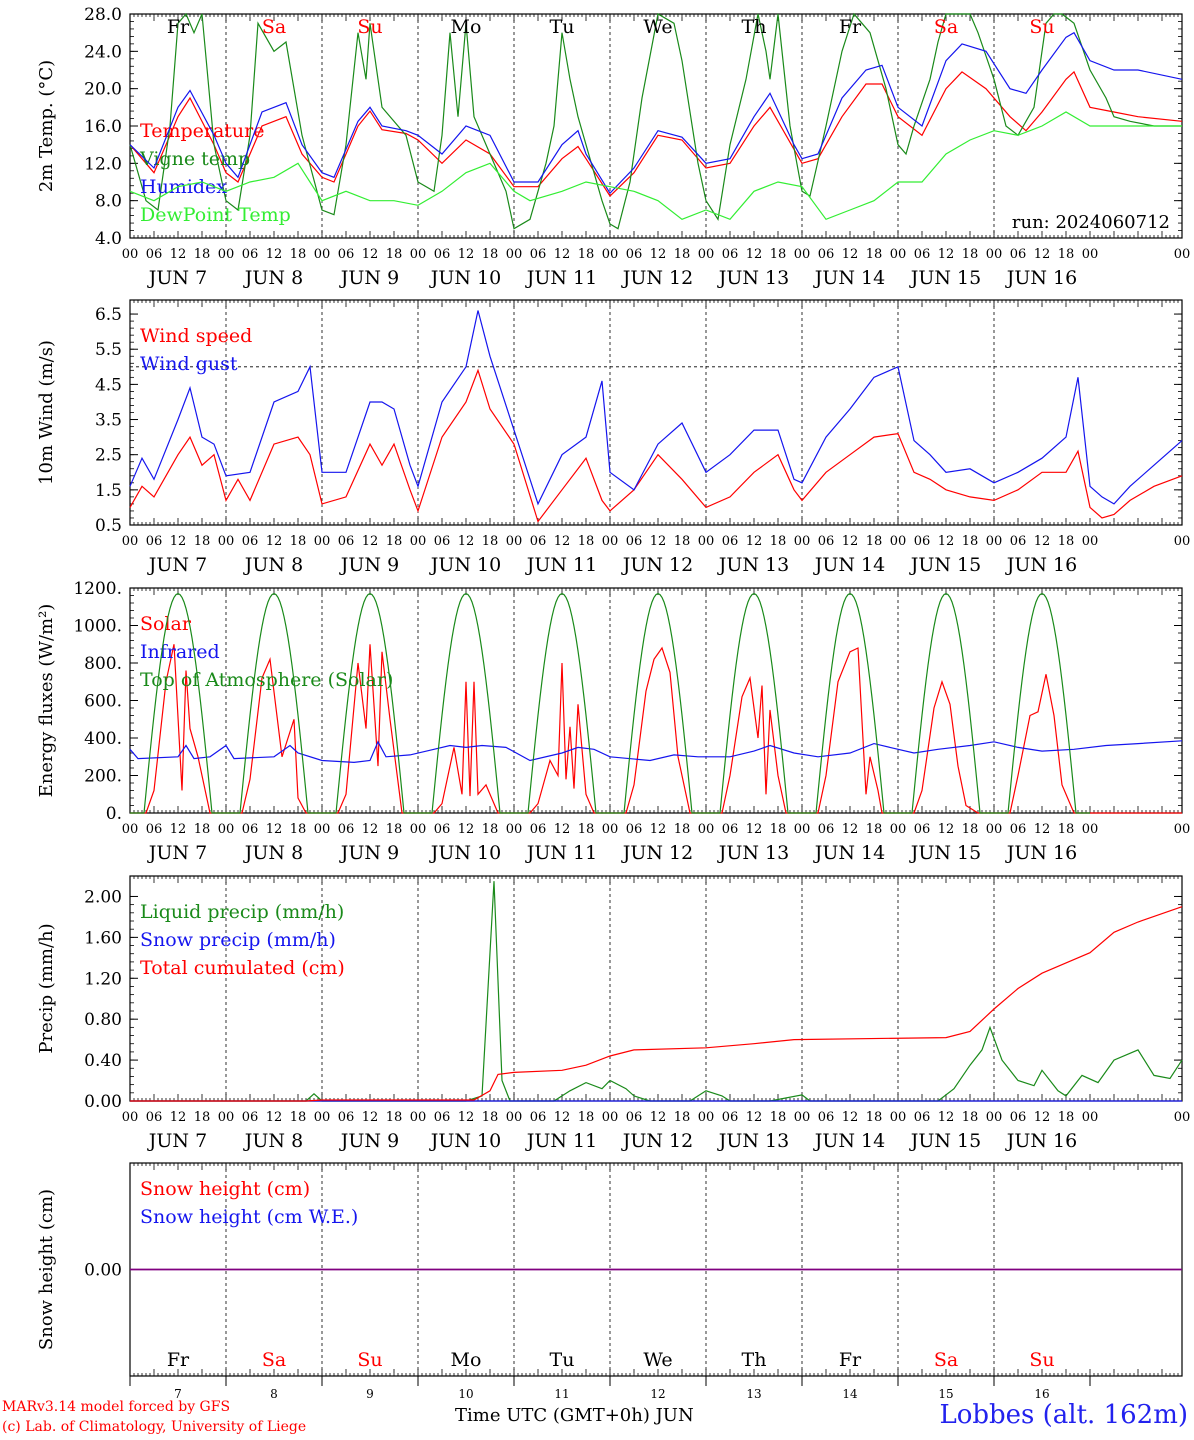 The height and width of the screenshot is (1440, 1194). I want to click on y-tick-label: 0., so click(114, 814).